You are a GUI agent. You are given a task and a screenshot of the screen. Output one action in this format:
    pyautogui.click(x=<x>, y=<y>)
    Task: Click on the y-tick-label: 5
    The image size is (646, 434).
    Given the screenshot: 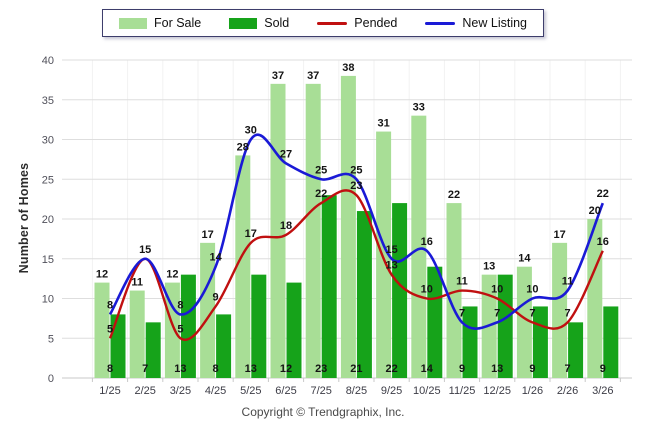 What is the action you would take?
    pyautogui.click(x=51, y=339)
    